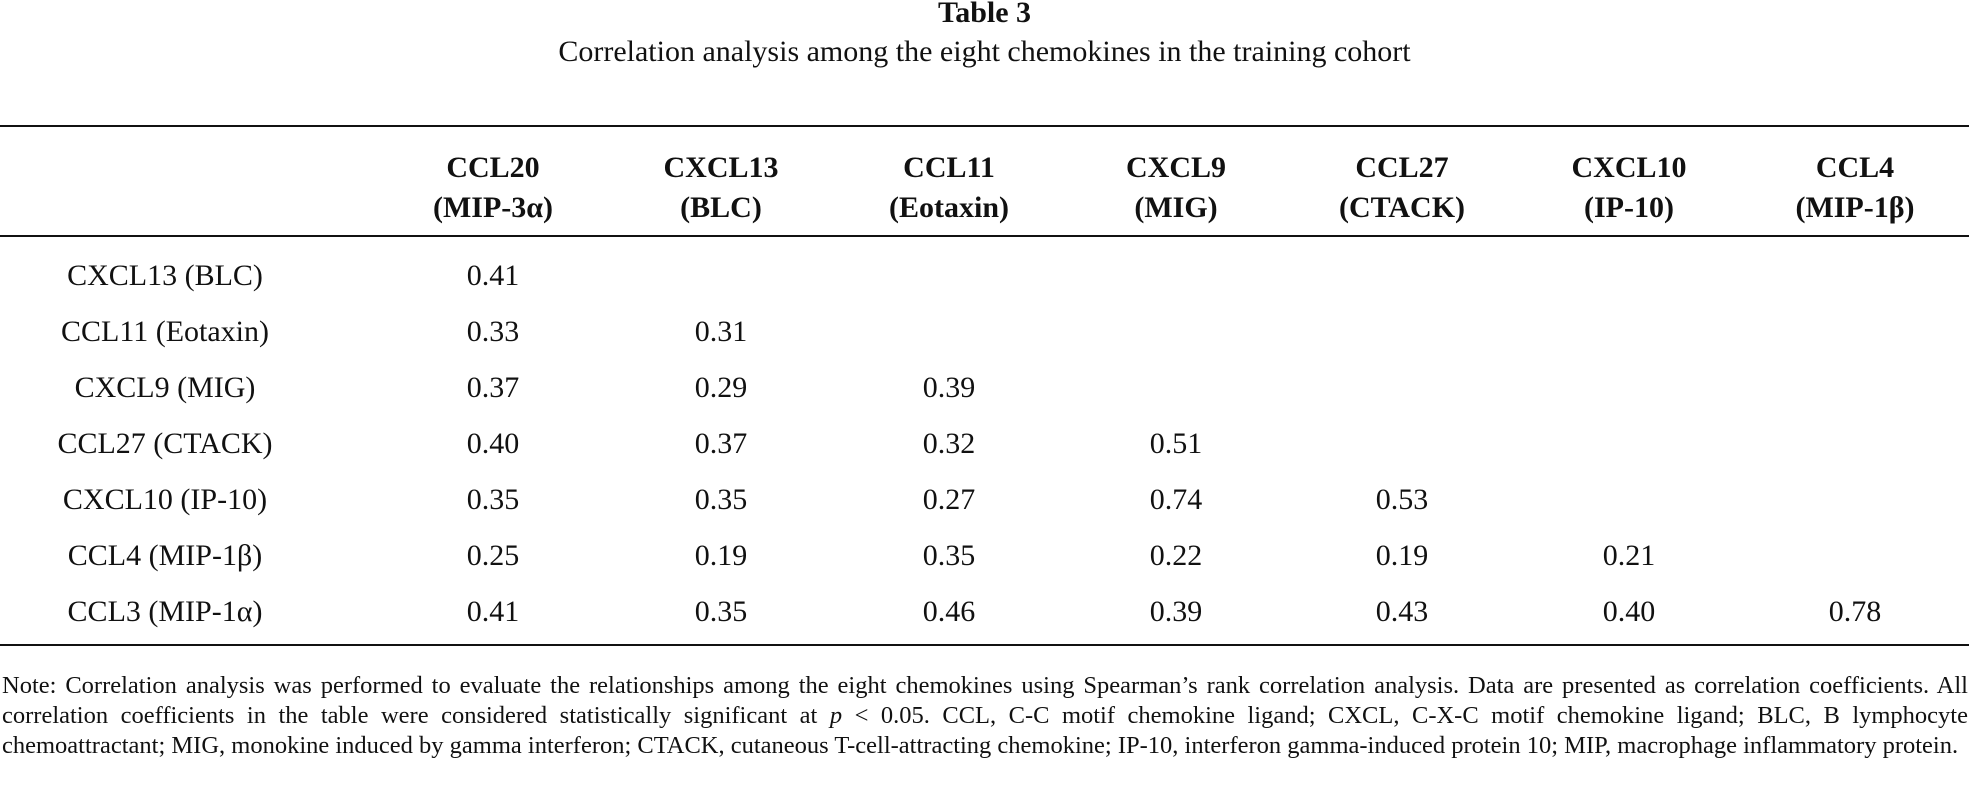 The image size is (1969, 807). I want to click on bottom-rule, so click(984, 645).